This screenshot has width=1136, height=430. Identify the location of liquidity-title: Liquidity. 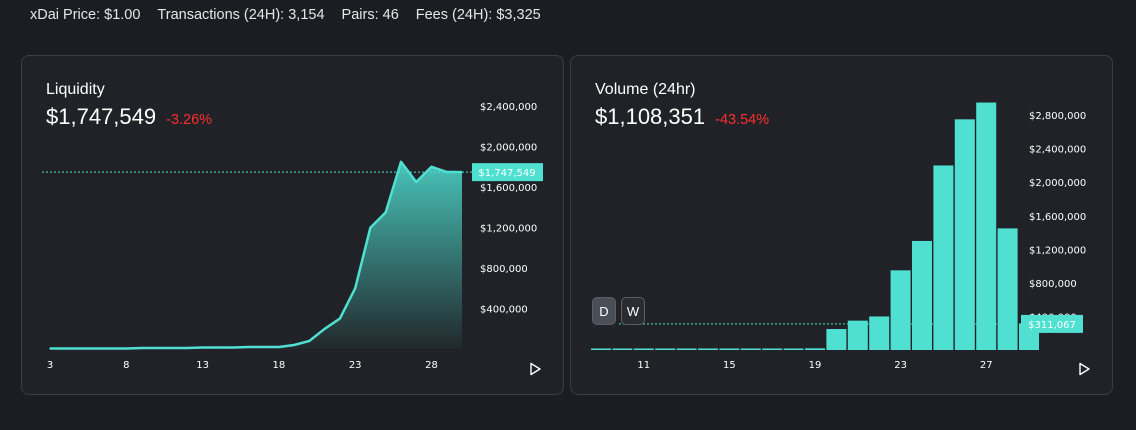
(75, 89).